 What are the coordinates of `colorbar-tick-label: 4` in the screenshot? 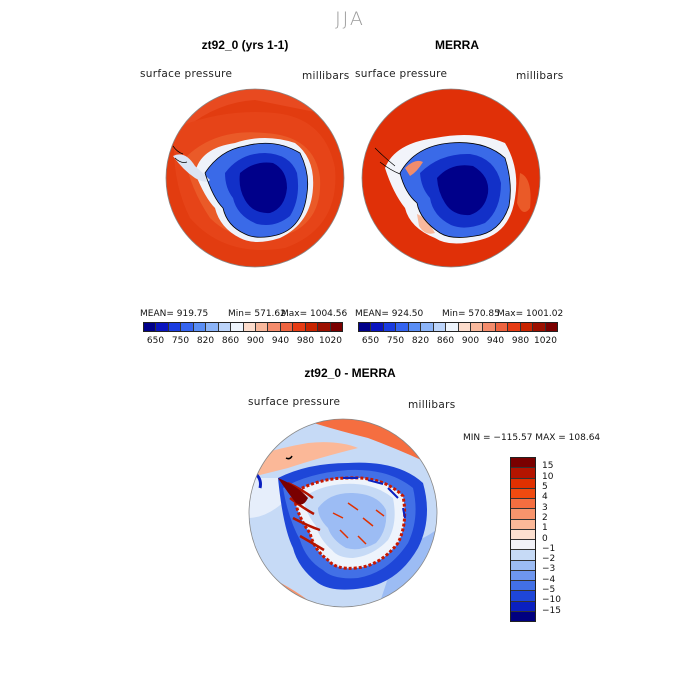 It's located at (545, 497).